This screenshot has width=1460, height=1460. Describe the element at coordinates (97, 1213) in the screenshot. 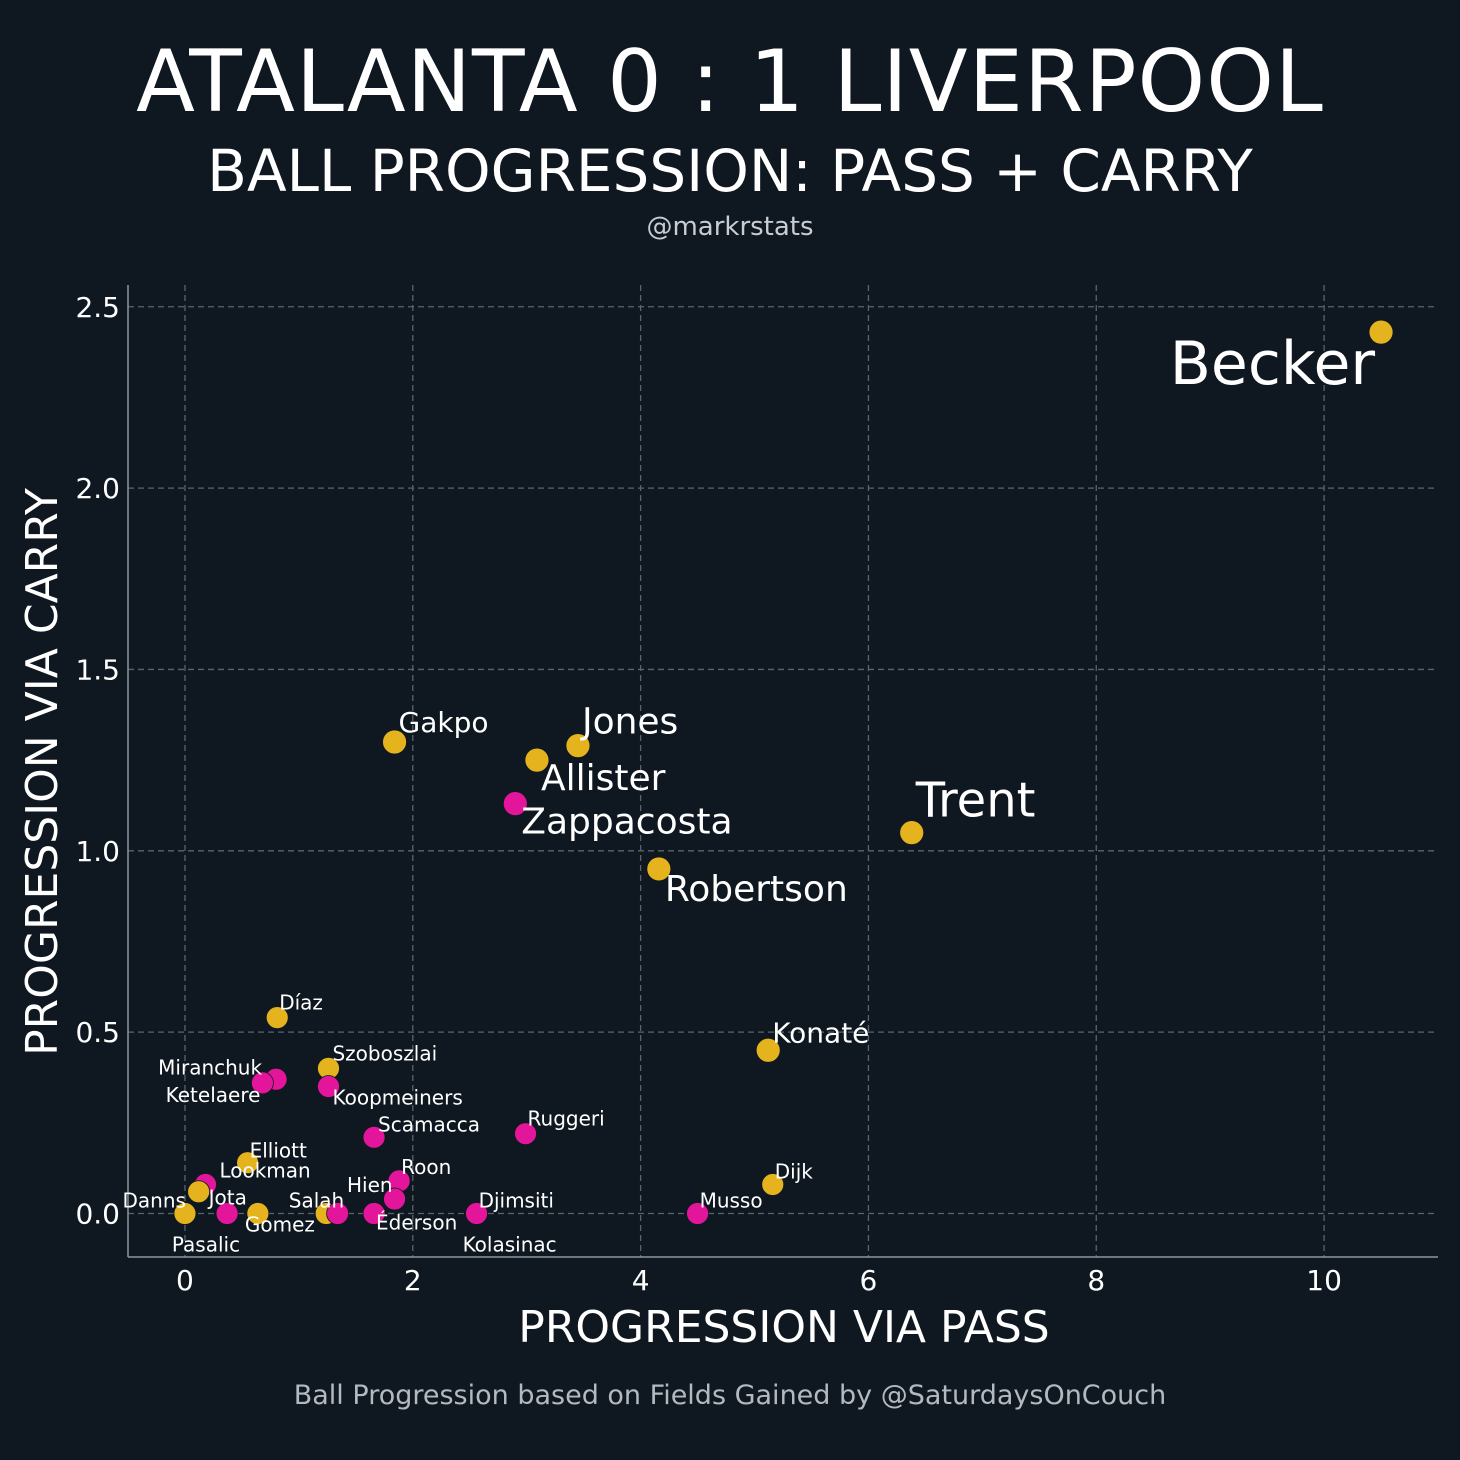

I see `y-tick-label: 0.0` at that location.